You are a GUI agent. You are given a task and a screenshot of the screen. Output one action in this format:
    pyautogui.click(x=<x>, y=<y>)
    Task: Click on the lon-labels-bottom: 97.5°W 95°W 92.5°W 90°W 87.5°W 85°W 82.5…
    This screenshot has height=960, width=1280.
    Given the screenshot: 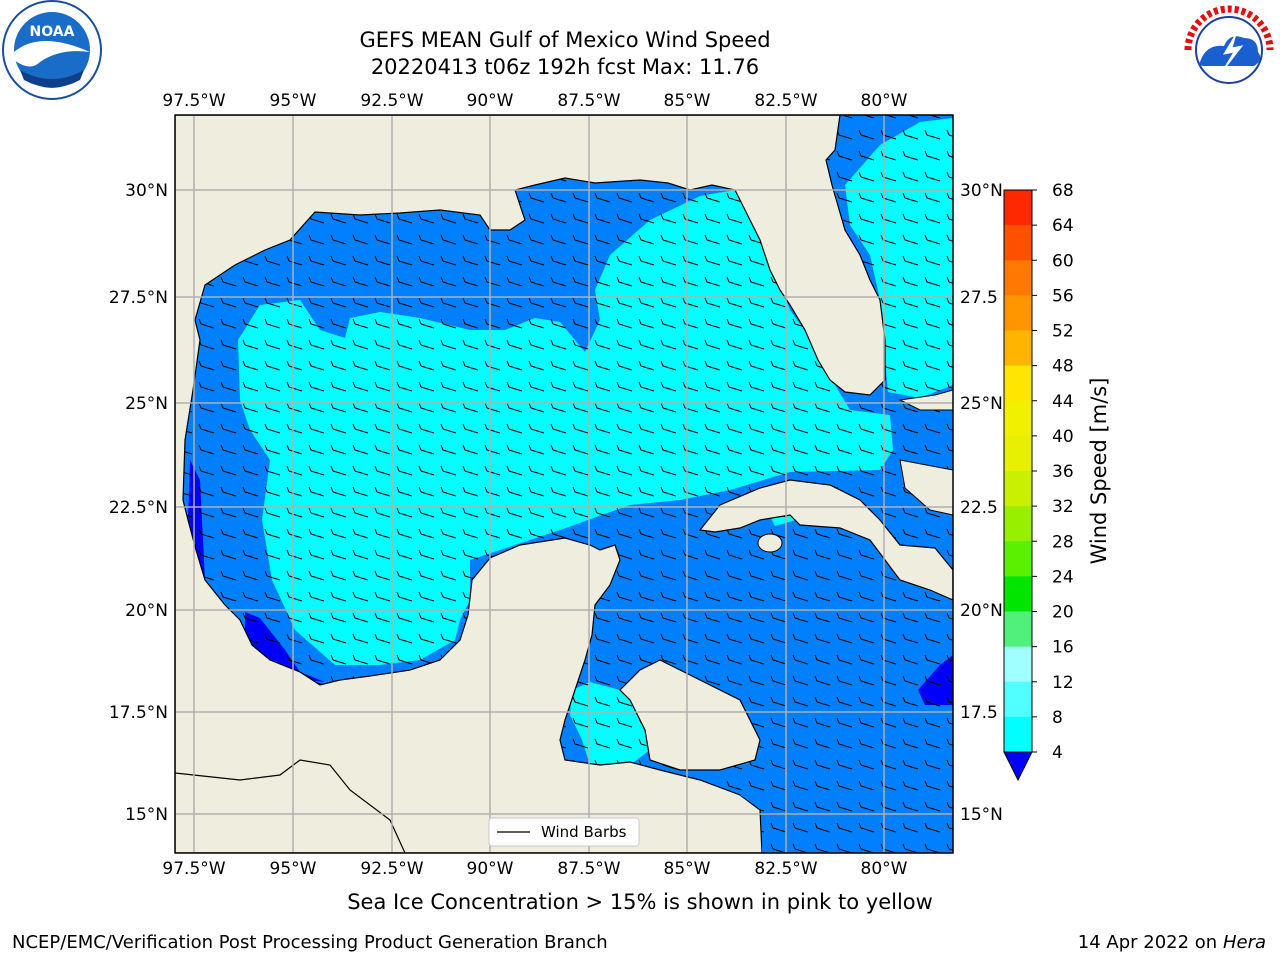 What is the action you would take?
    pyautogui.click(x=534, y=869)
    